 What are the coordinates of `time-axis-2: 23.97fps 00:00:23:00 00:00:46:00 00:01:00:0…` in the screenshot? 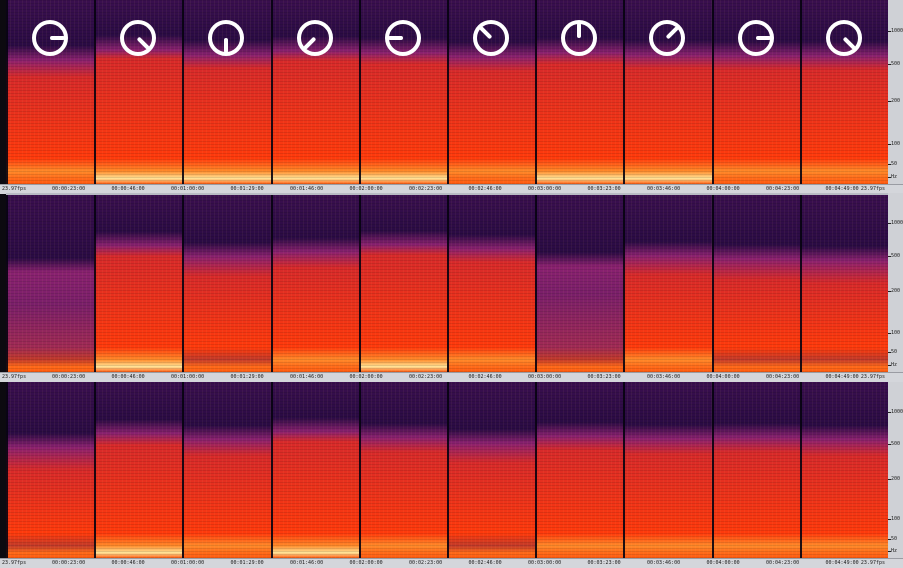 It's located at (451, 377).